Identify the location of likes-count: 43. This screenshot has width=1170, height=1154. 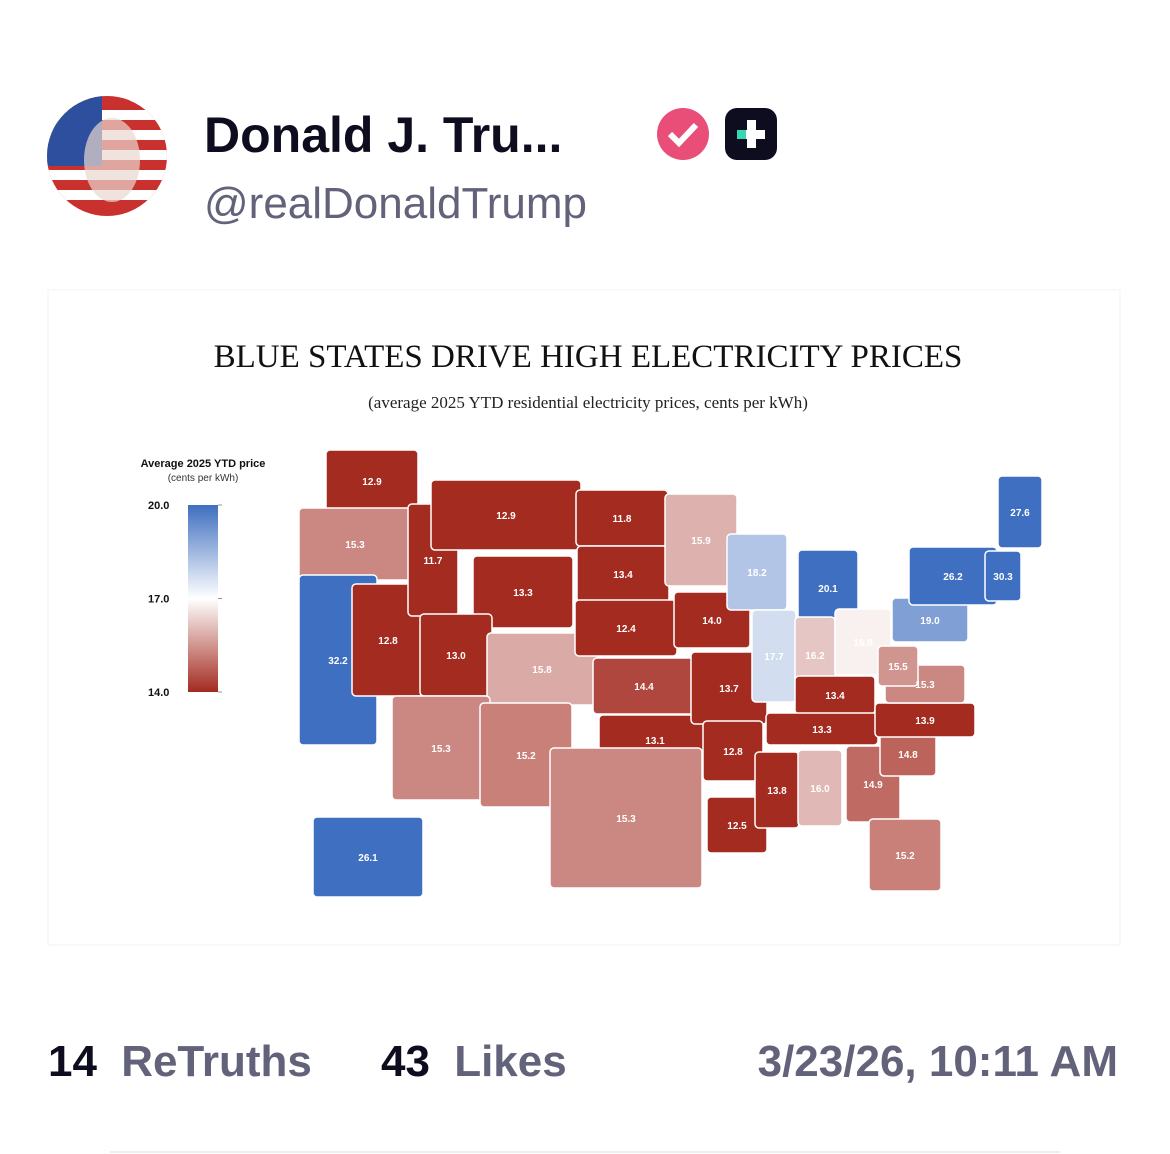
(405, 1061).